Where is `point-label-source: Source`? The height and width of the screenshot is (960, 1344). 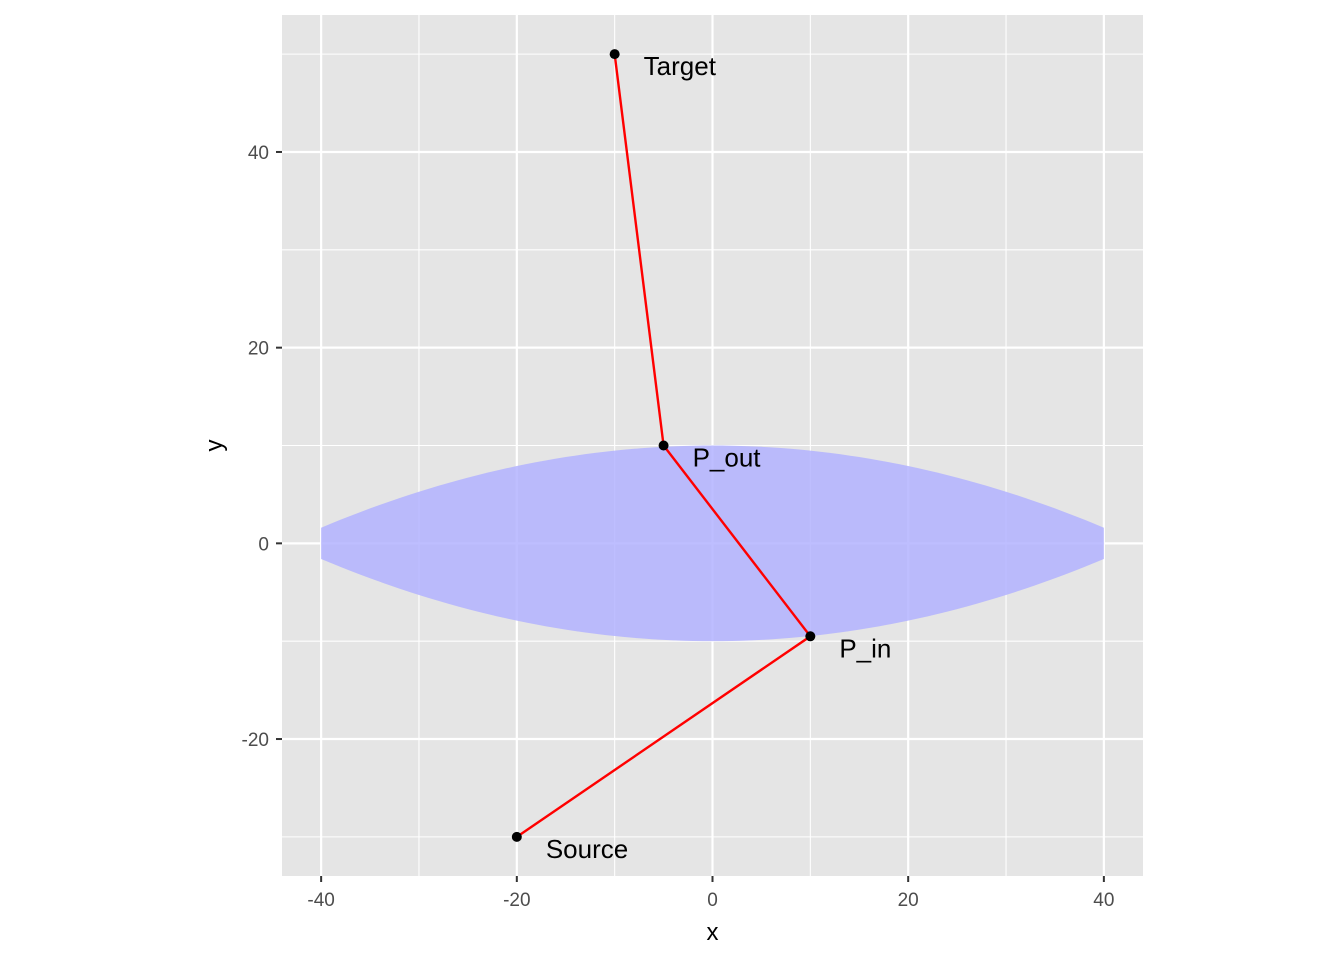
point-label-source: Source is located at coordinates (587, 849).